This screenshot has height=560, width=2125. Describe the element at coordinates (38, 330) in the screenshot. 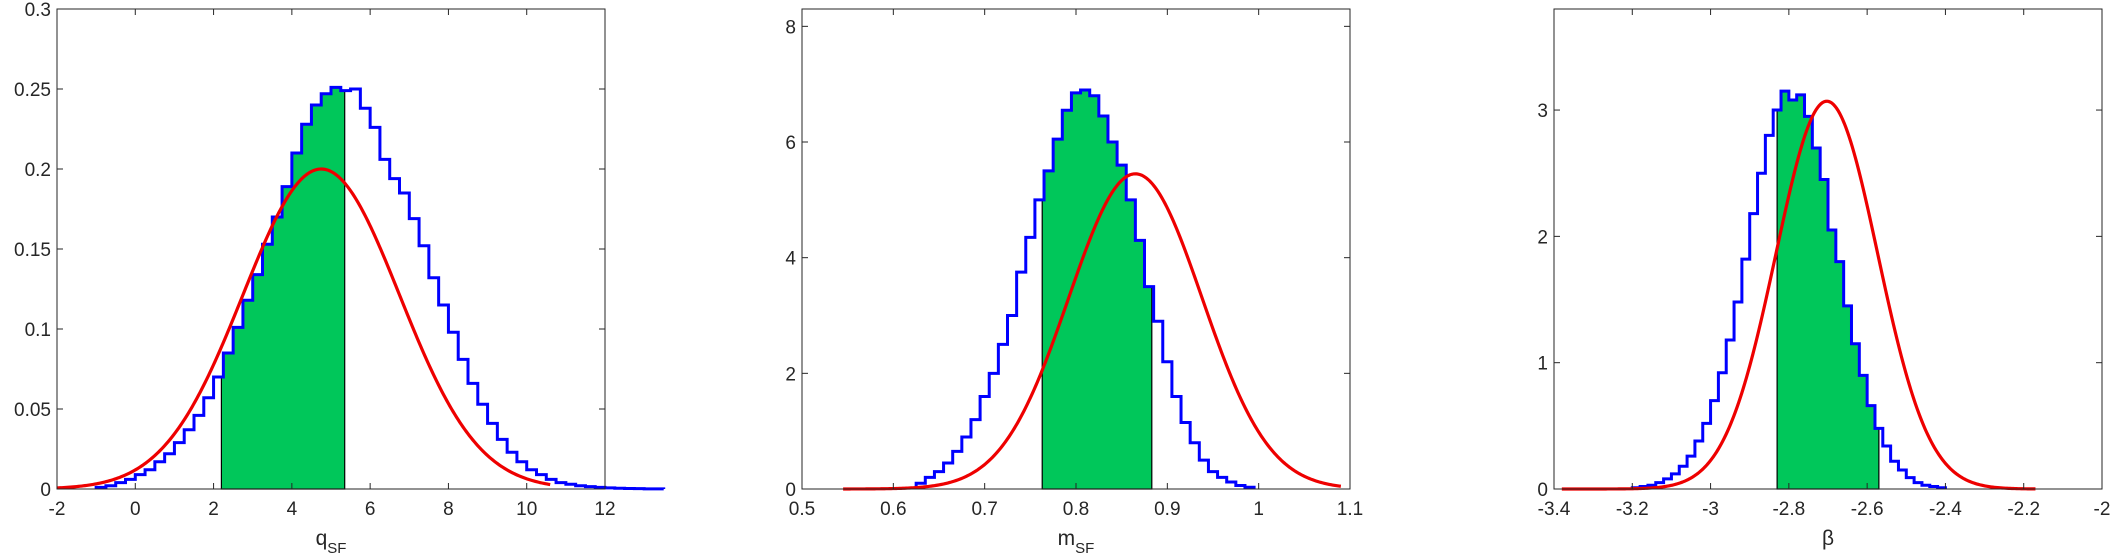

I see `y-tick-label: 0.1` at that location.